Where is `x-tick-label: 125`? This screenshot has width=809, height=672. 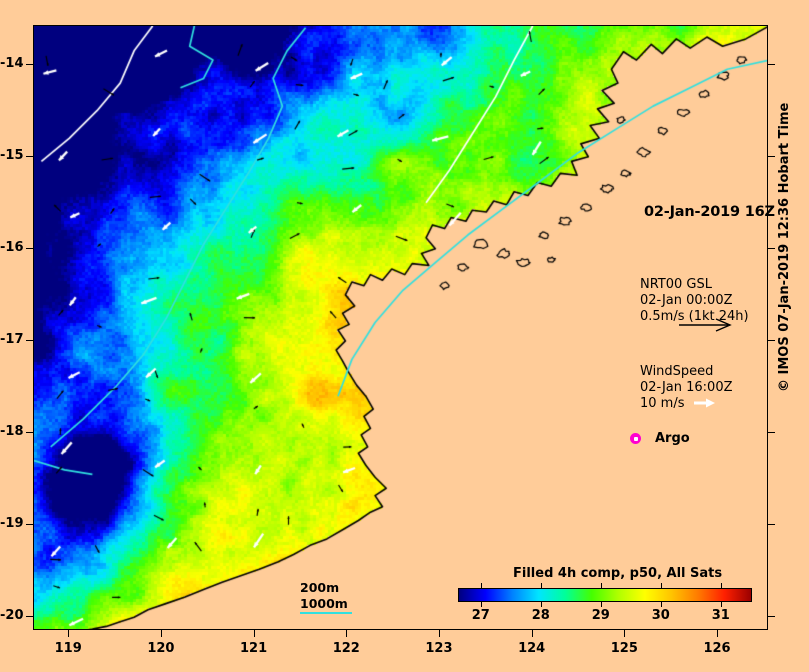
x-tick-label: 125 is located at coordinates (624, 648).